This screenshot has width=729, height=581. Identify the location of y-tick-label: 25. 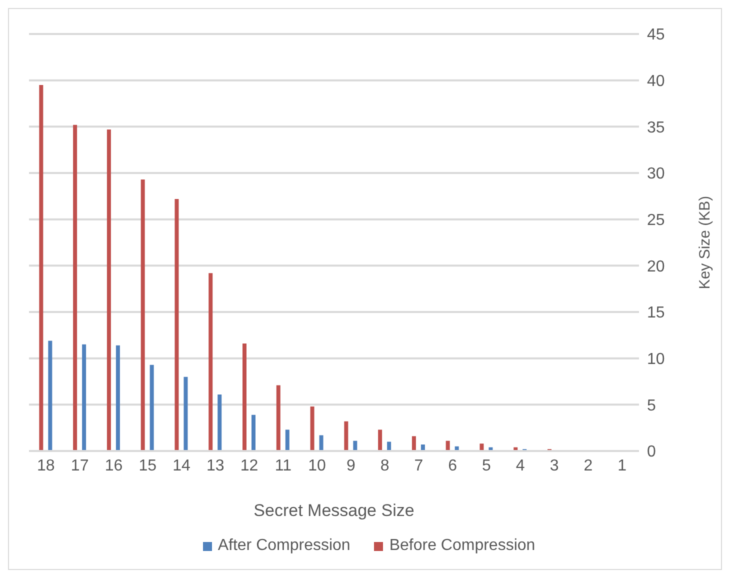
(656, 221).